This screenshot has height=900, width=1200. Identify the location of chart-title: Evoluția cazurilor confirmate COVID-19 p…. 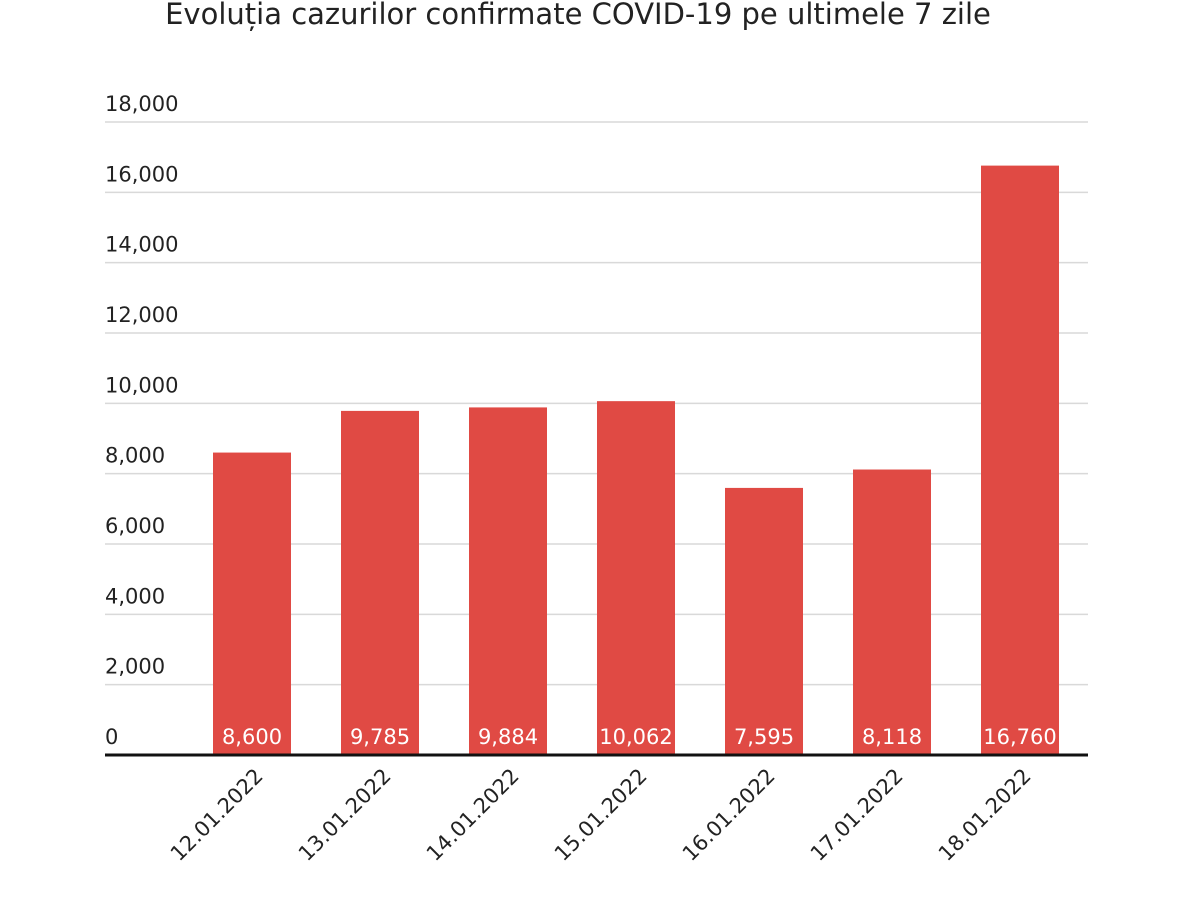
(578, 15).